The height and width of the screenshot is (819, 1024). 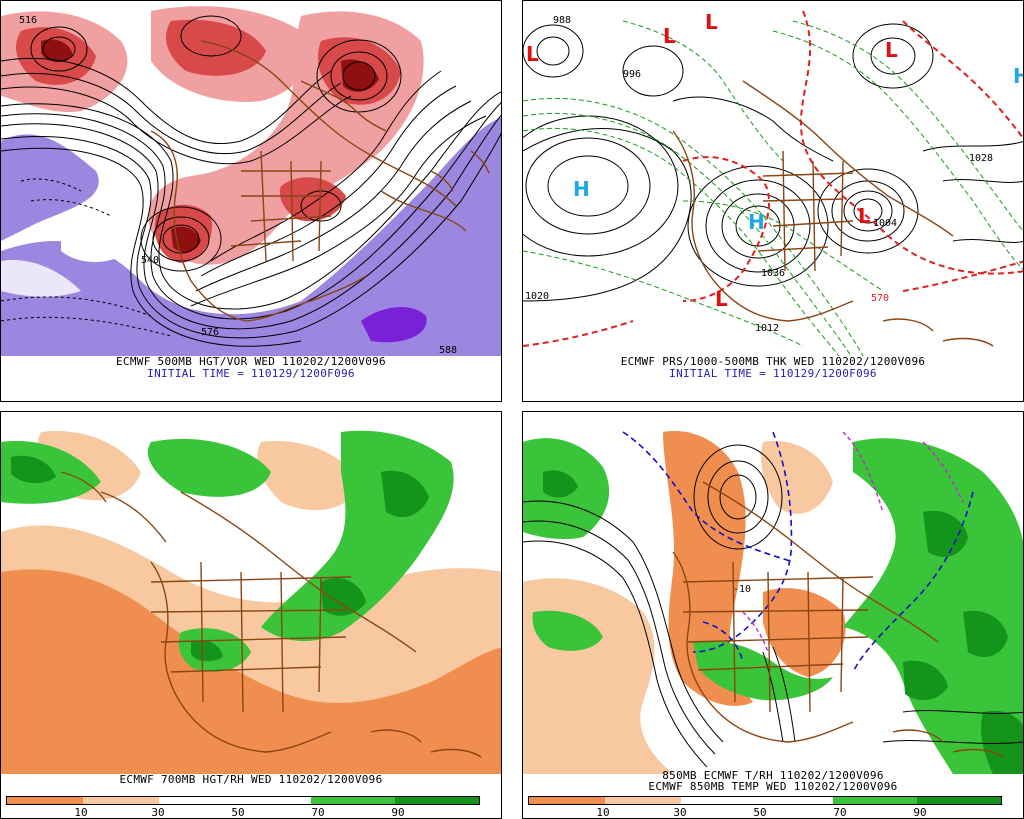 What do you see at coordinates (880, 298) in the screenshot?
I see `thickness-label: 570` at bounding box center [880, 298].